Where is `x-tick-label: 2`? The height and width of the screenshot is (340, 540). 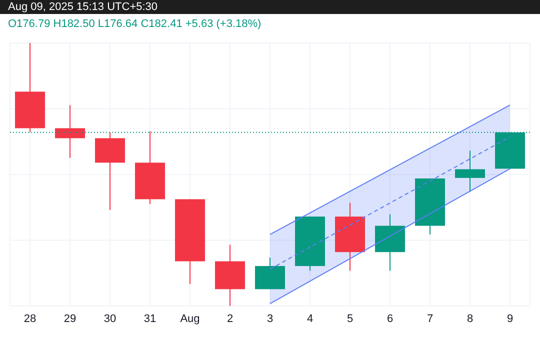
x-tick-label: 2 is located at coordinates (230, 318).